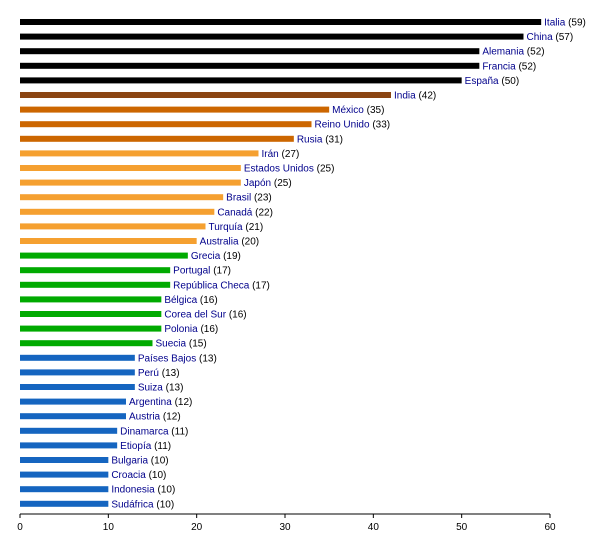 The height and width of the screenshot is (550, 602). What do you see at coordinates (504, 52) in the screenshot?
I see `bar-label-name: Alemania` at bounding box center [504, 52].